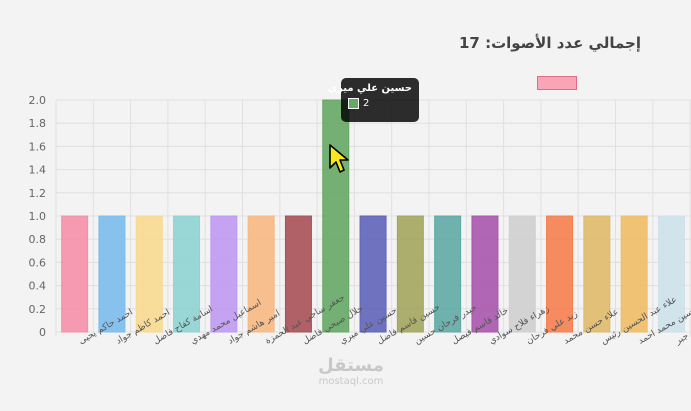 This screenshot has height=411, width=691. Describe the element at coordinates (38, 262) in the screenshot. I see `y-tick-label: 0.6` at that location.